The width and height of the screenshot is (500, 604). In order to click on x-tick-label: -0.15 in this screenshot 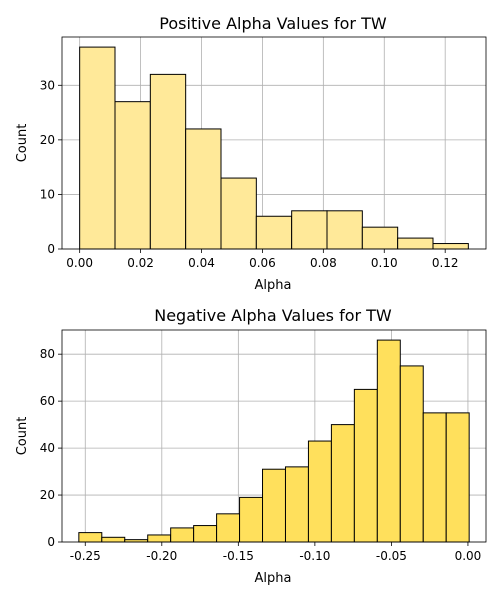, I will do `click(238, 556)`.